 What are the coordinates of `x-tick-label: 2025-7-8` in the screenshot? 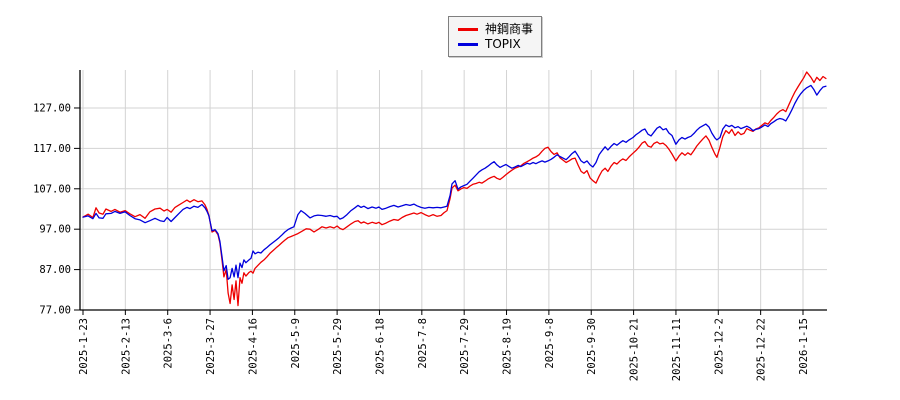 It's located at (423, 343).